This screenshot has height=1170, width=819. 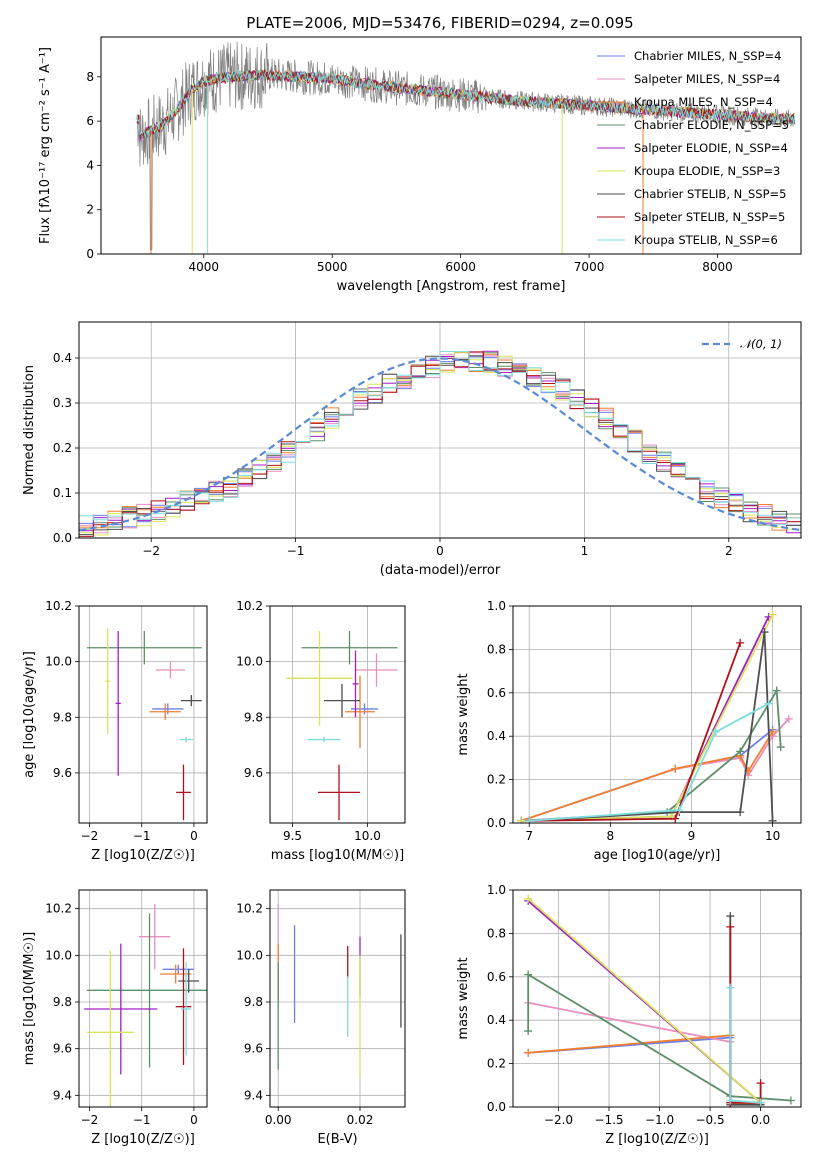 I want to click on x-tick-label: −2.0, so click(x=558, y=1120).